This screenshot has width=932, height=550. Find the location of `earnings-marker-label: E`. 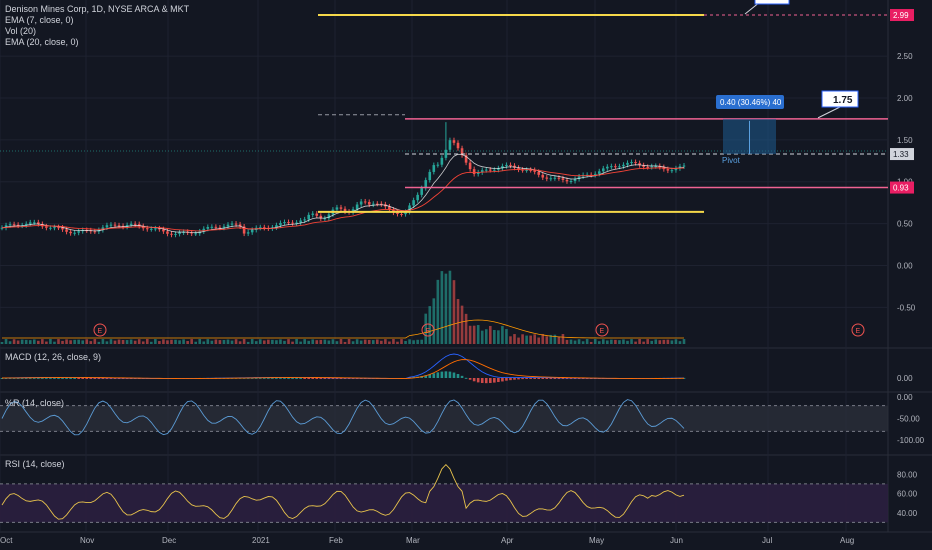

earnings-marker-label: E is located at coordinates (428, 331).